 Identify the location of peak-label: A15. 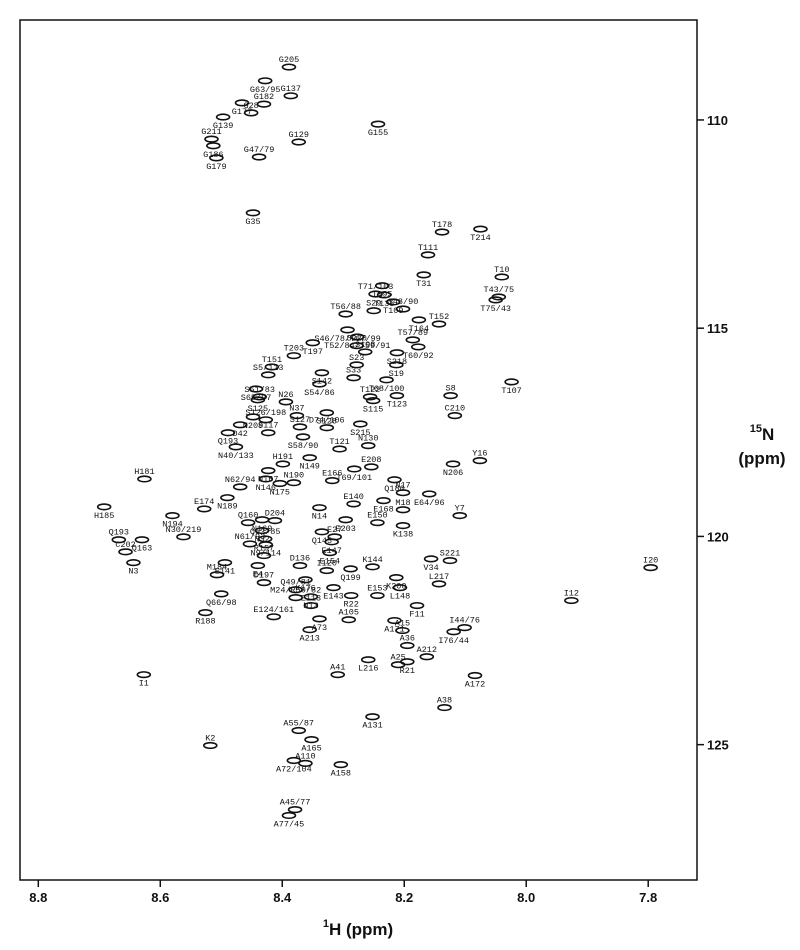
(402, 624).